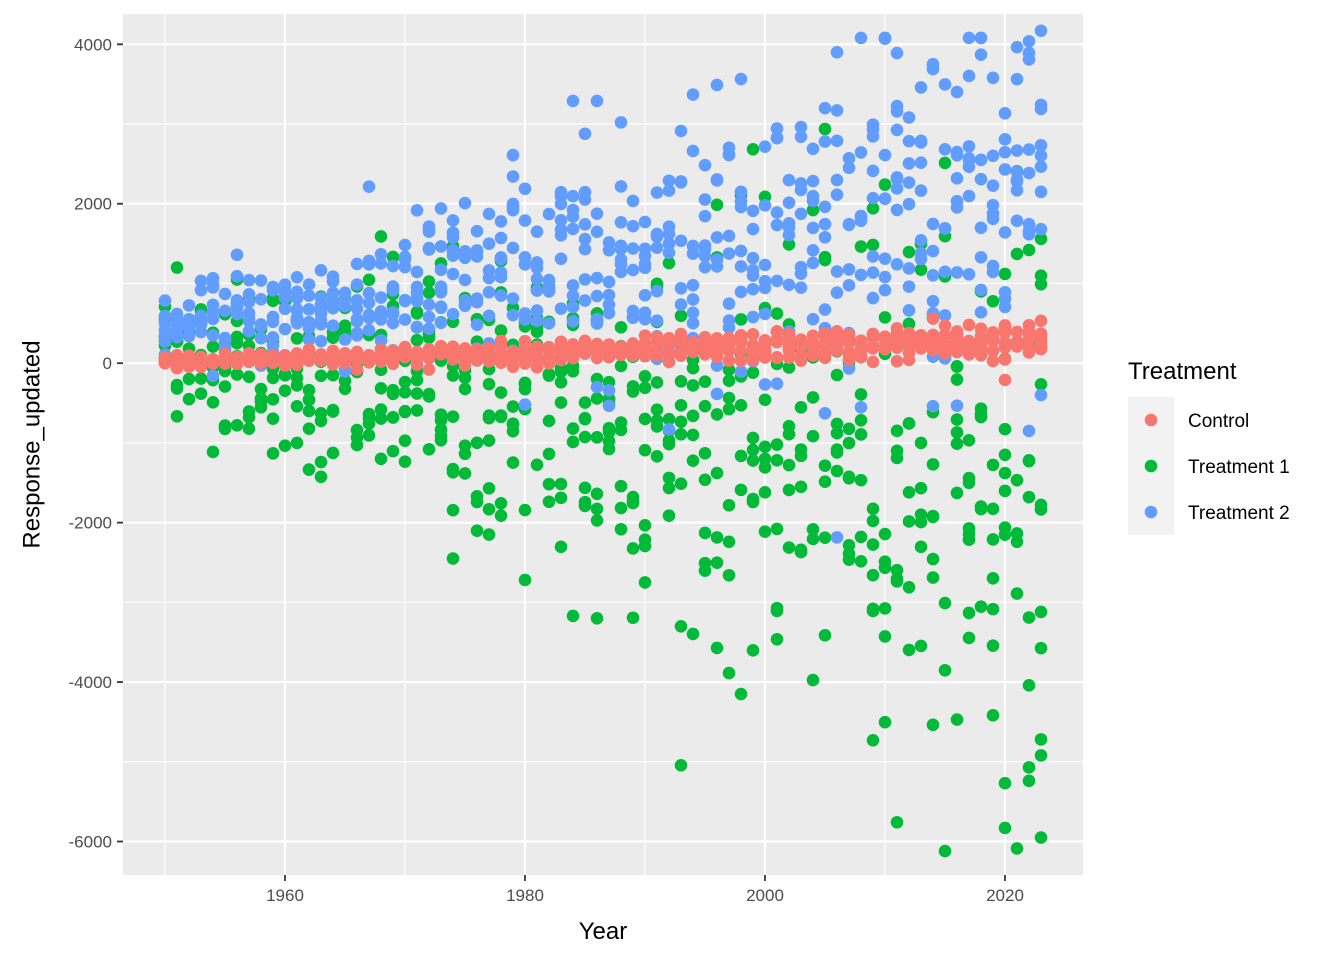 The image size is (1344, 965). Describe the element at coordinates (603, 349) in the screenshot. I see `series-control` at that location.